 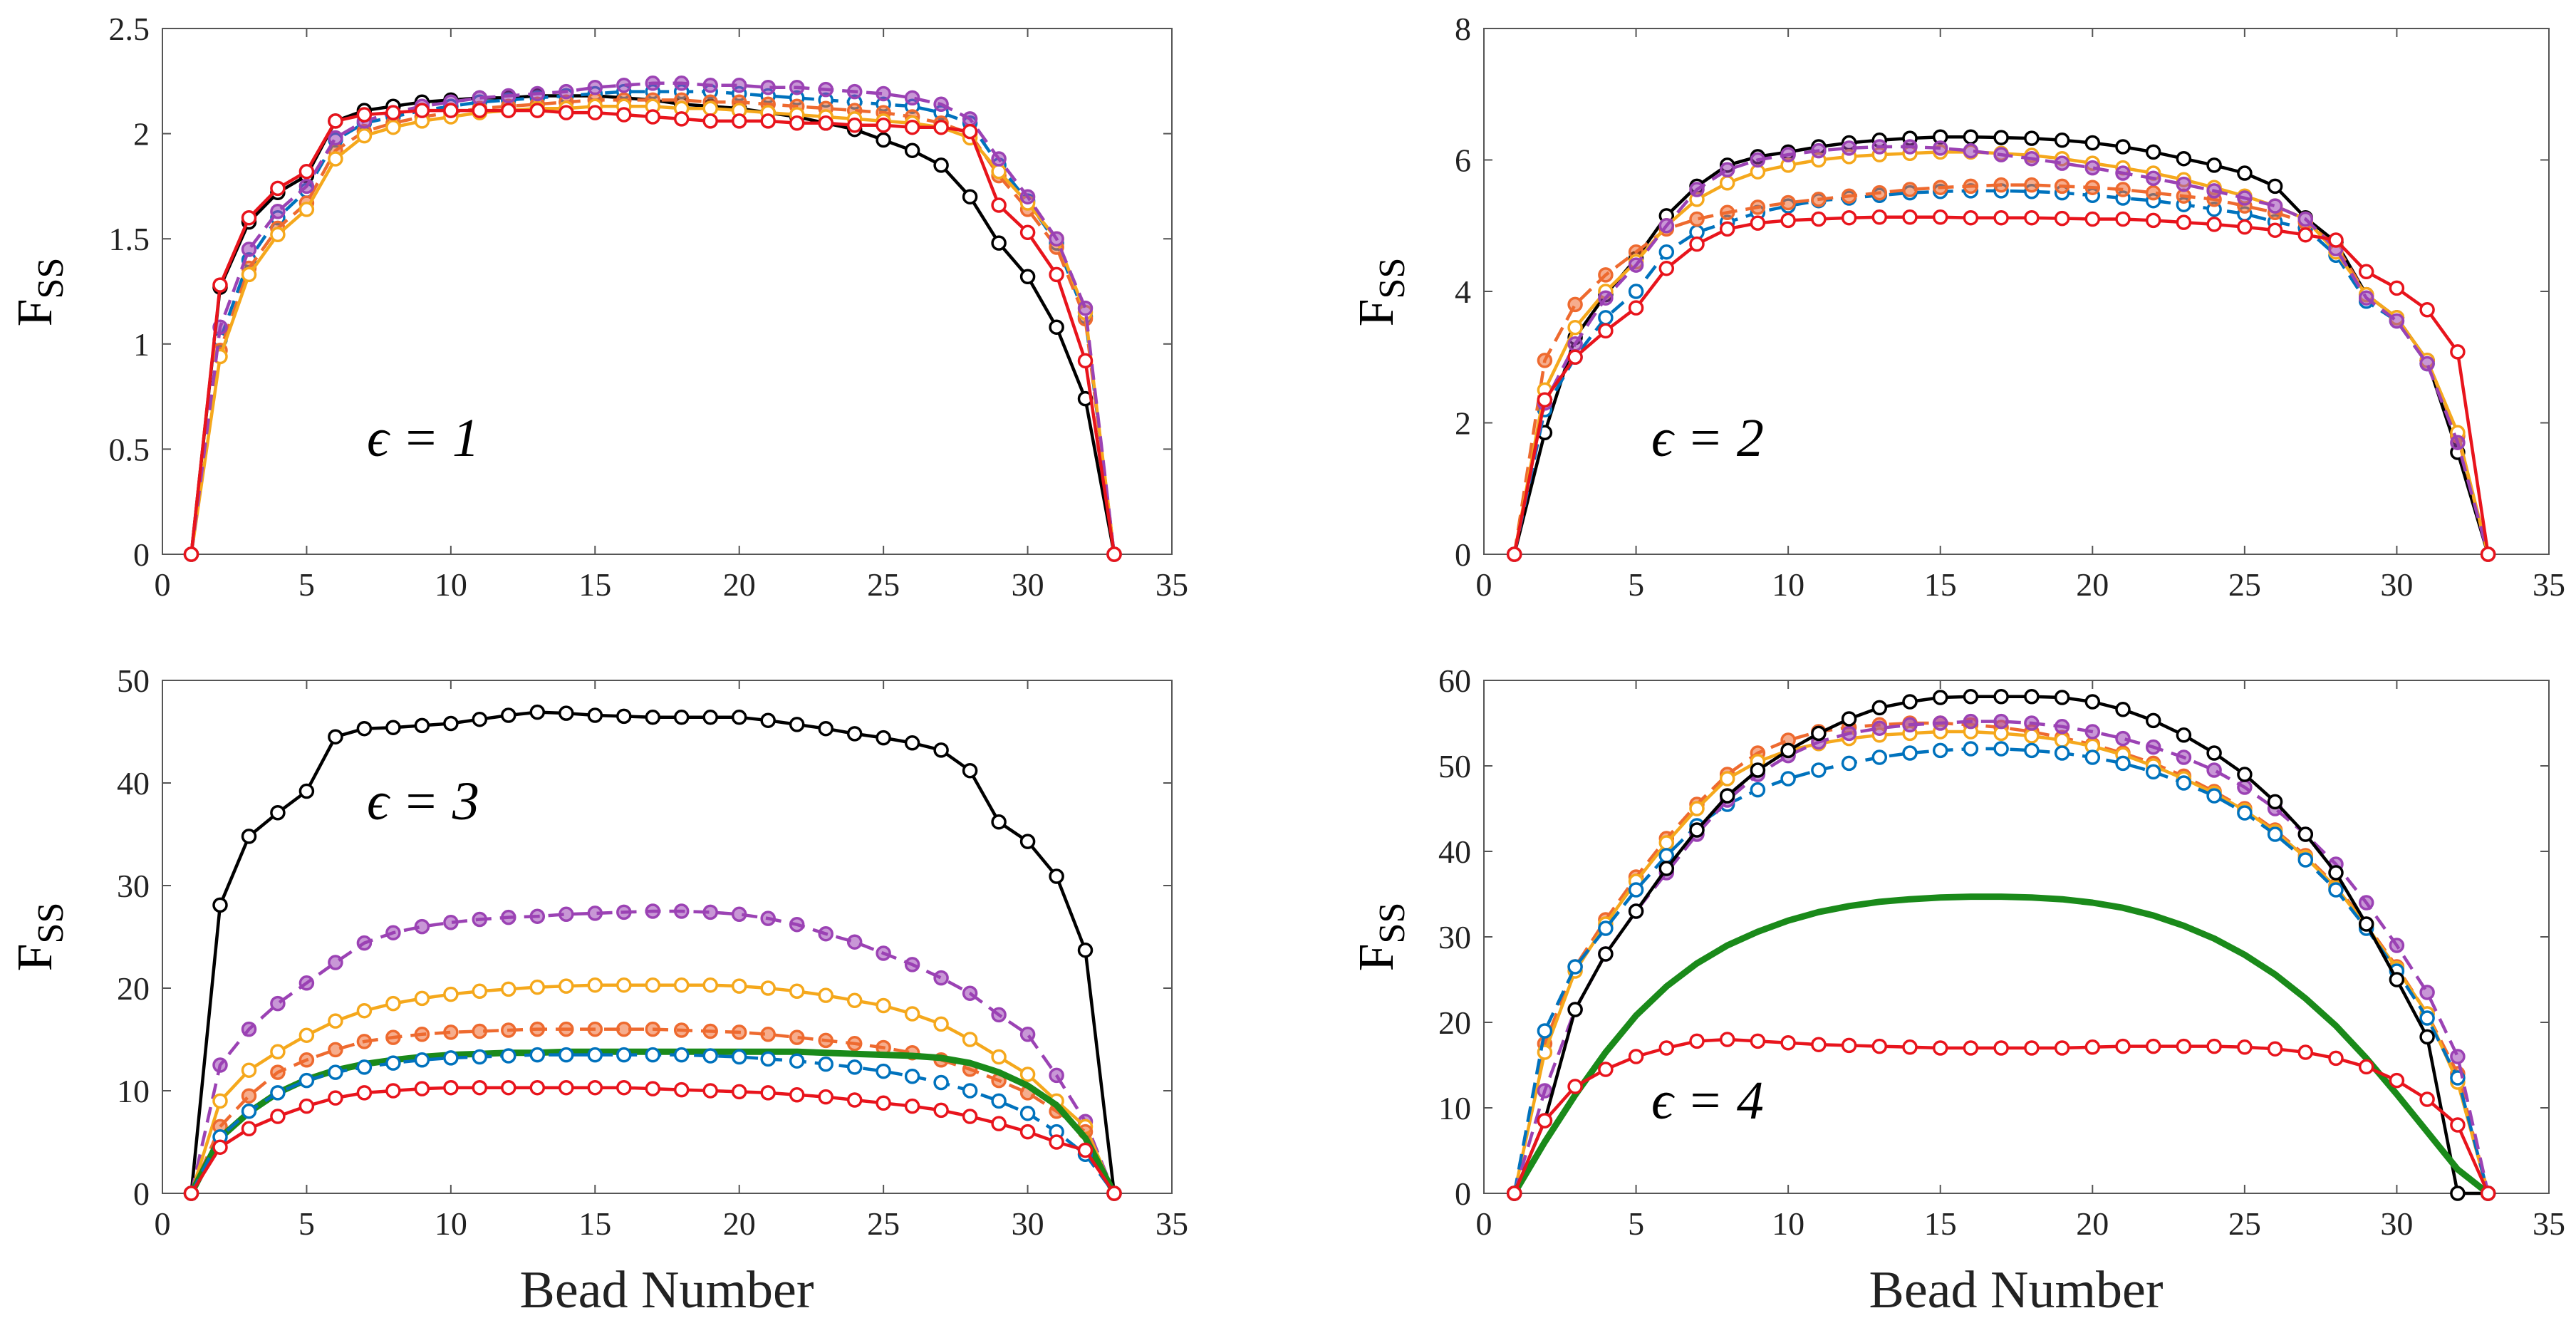 I want to click on x-tick-label: 10, so click(x=451, y=584).